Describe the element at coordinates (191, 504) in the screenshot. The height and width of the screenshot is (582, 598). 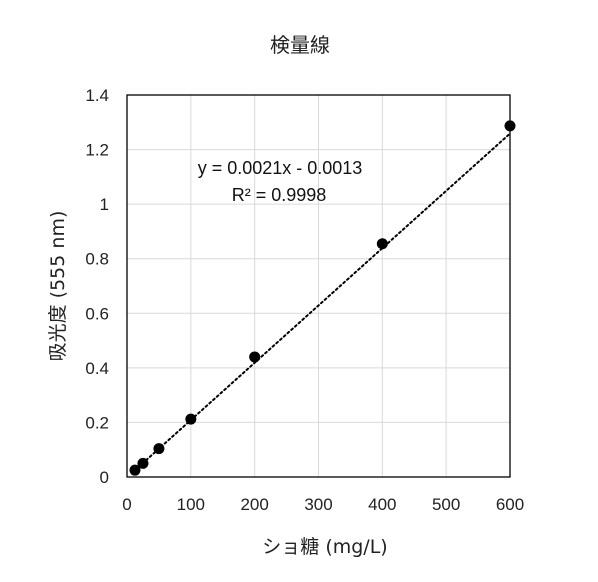
I see `x-tick-label: 100` at that location.